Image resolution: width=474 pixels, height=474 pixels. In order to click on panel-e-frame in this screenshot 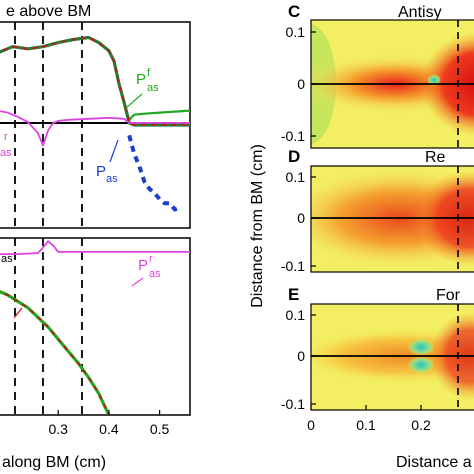, I will do `click(392, 357)`.